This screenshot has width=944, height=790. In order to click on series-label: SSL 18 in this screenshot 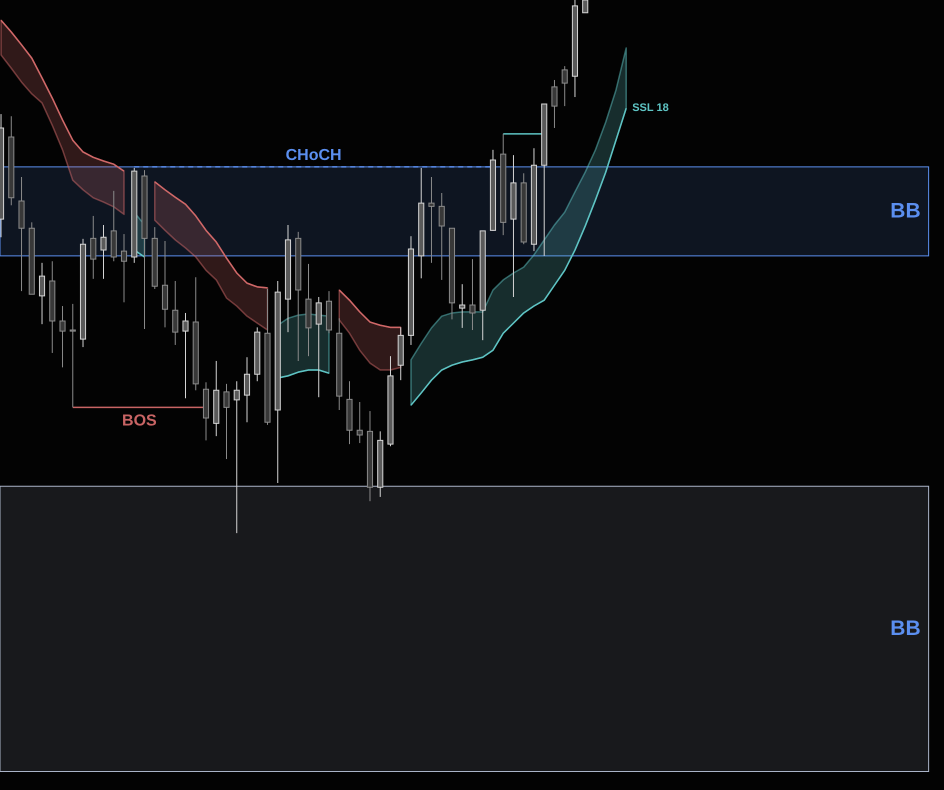, I will do `click(650, 108)`.